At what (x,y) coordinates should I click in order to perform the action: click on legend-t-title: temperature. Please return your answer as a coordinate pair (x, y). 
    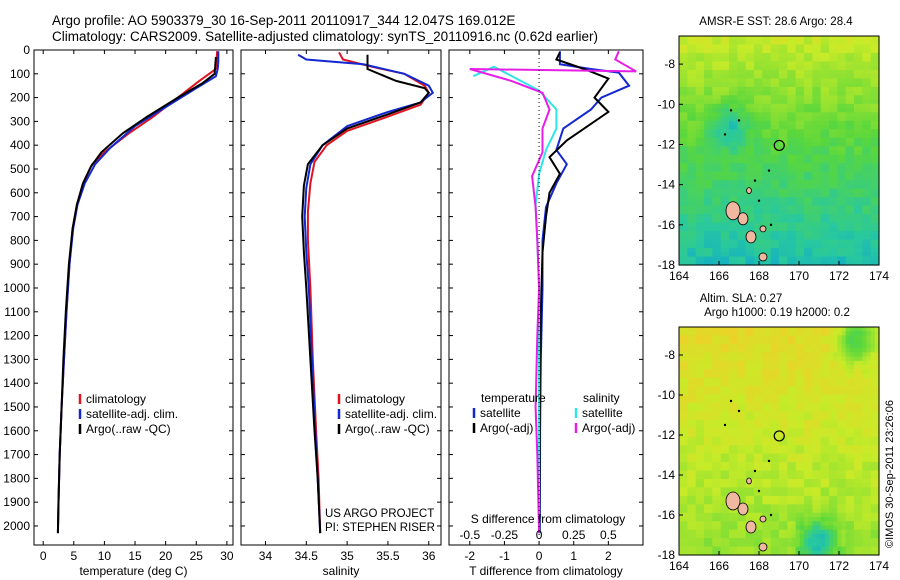
    Looking at the image, I should click on (513, 398).